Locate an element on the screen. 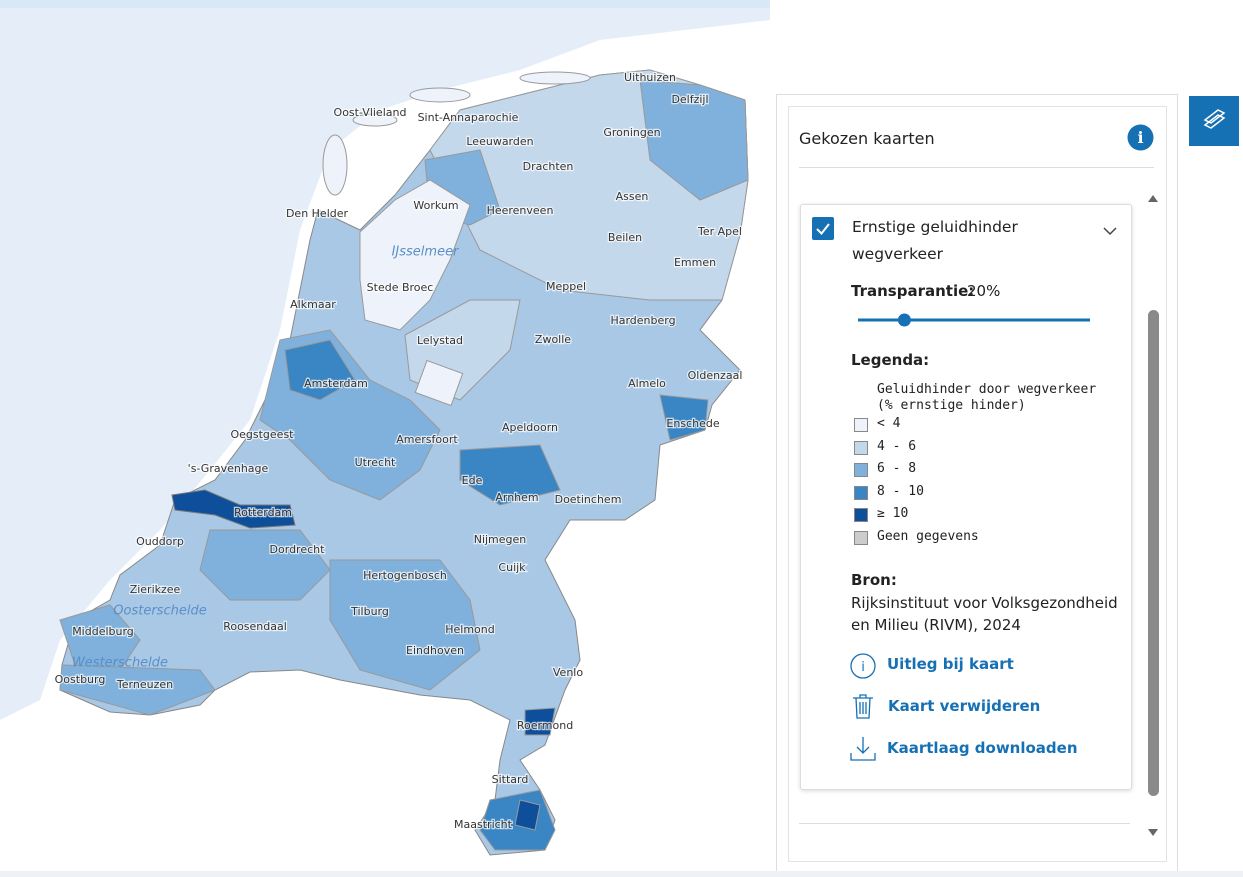 Image resolution: width=1243 pixels, height=877 pixels. place-label: Ede is located at coordinates (472, 480).